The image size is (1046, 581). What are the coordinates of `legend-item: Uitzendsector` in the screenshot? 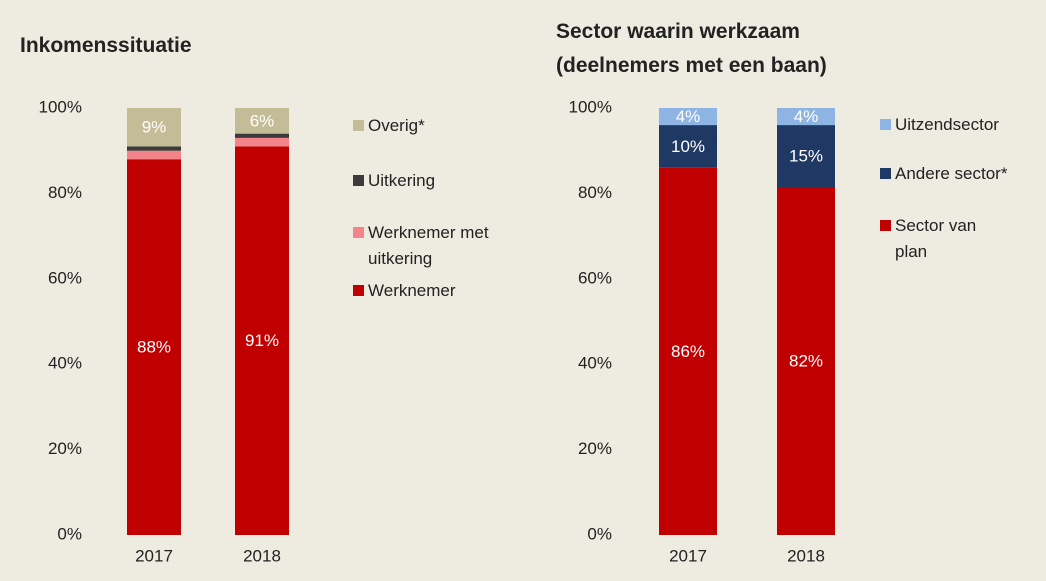 It's located at (947, 124).